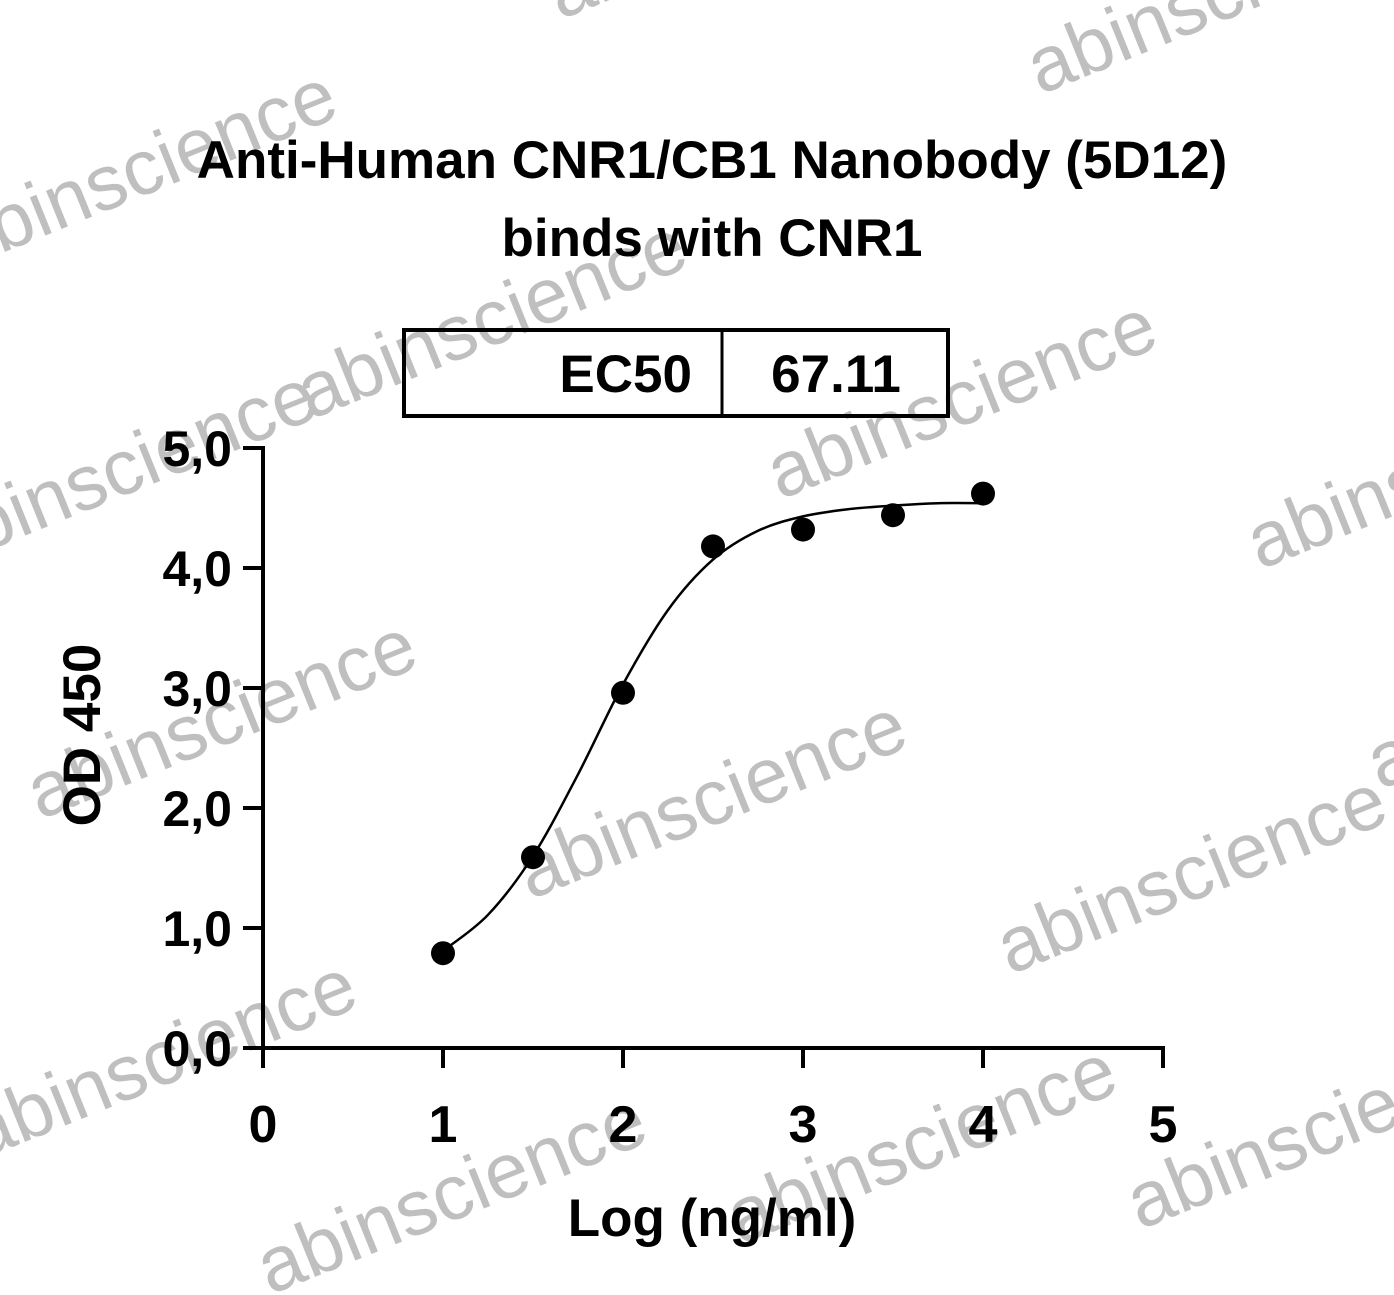 The height and width of the screenshot is (1295, 1394). Describe the element at coordinates (836, 374) in the screenshot. I see `stats-value: 67.11` at that location.